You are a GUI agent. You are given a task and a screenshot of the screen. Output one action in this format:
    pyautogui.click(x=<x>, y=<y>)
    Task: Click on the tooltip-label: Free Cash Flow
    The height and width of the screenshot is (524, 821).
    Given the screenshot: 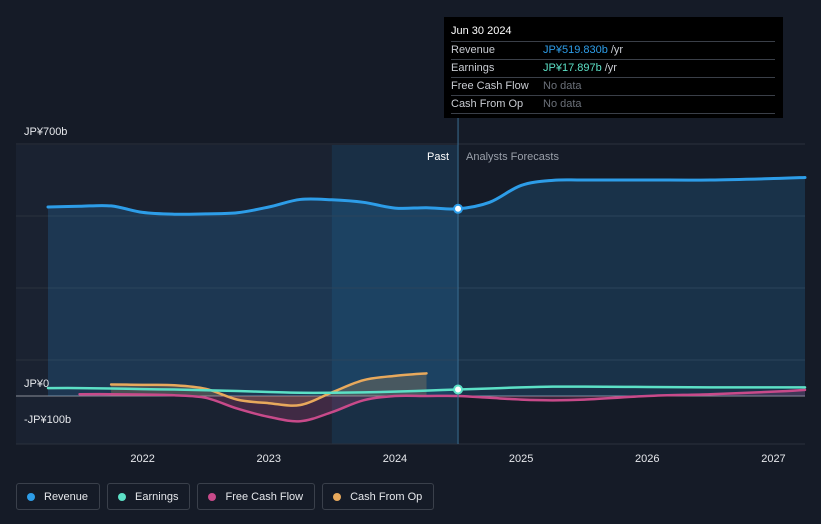 What is the action you would take?
    pyautogui.click(x=490, y=86)
    